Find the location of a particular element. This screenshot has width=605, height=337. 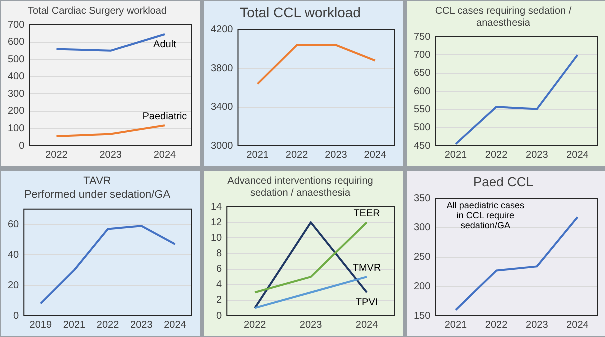

y-tick-label: 12 is located at coordinates (217, 222).